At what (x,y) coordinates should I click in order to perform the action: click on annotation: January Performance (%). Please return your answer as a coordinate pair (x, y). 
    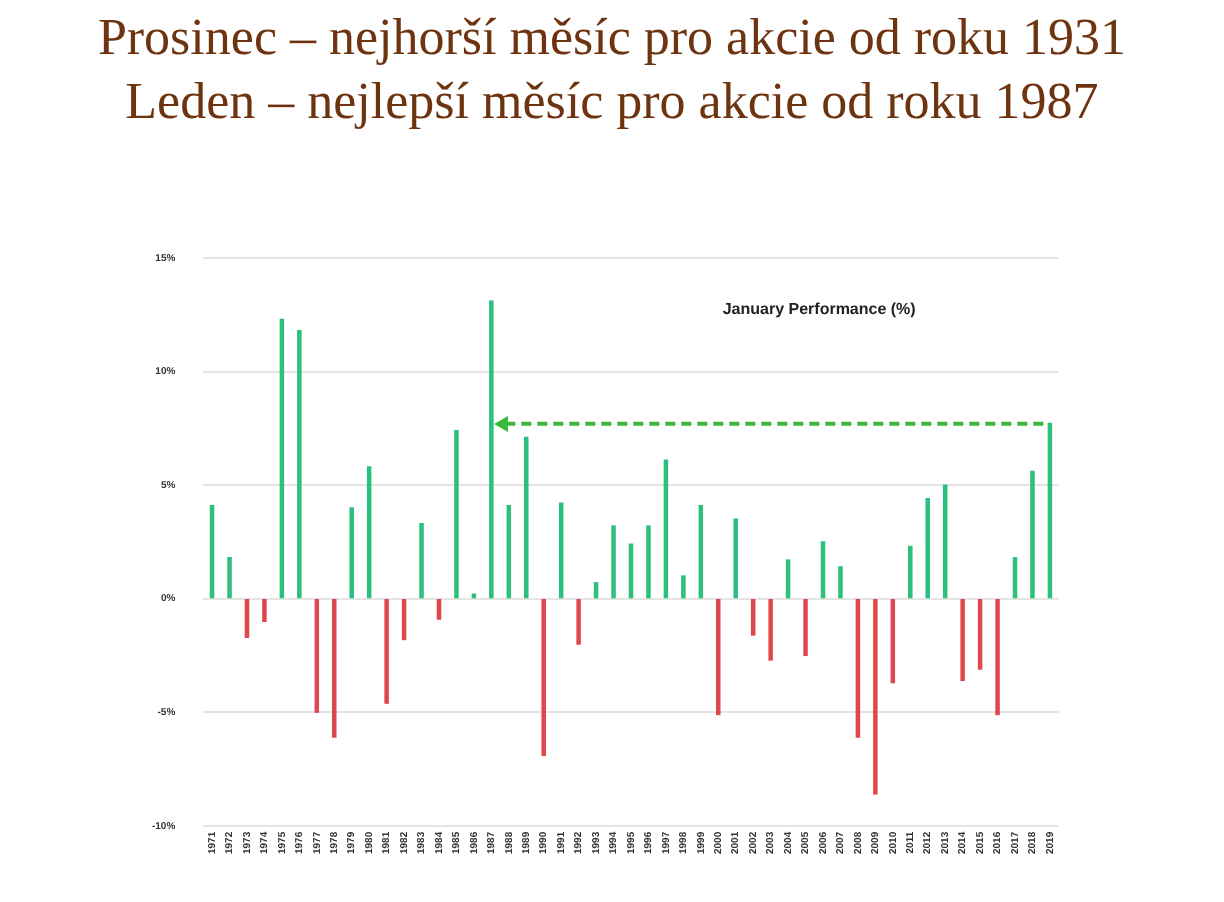
    Looking at the image, I should click on (819, 309).